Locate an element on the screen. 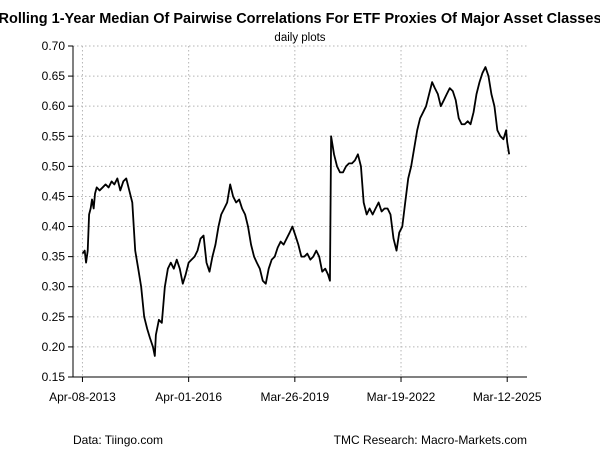  x-tick-label: Mar-19-2022 is located at coordinates (401, 397).